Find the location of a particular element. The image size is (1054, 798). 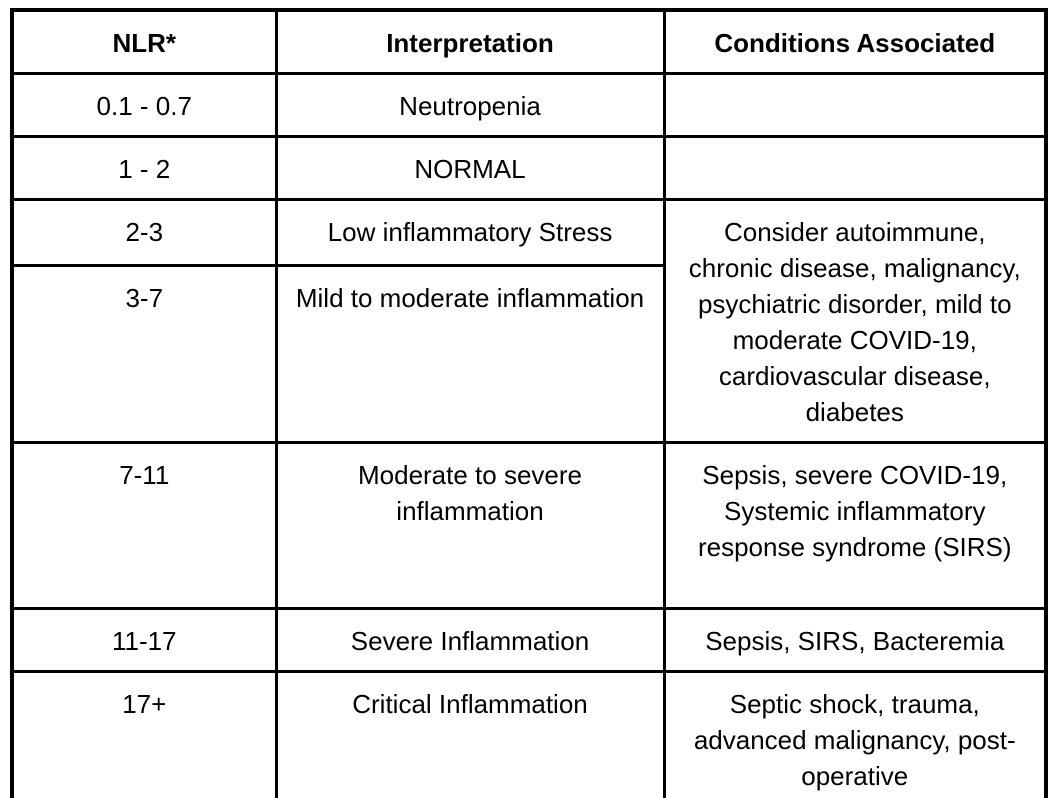

interpretation-cell: Neutropenia is located at coordinates (470, 105).